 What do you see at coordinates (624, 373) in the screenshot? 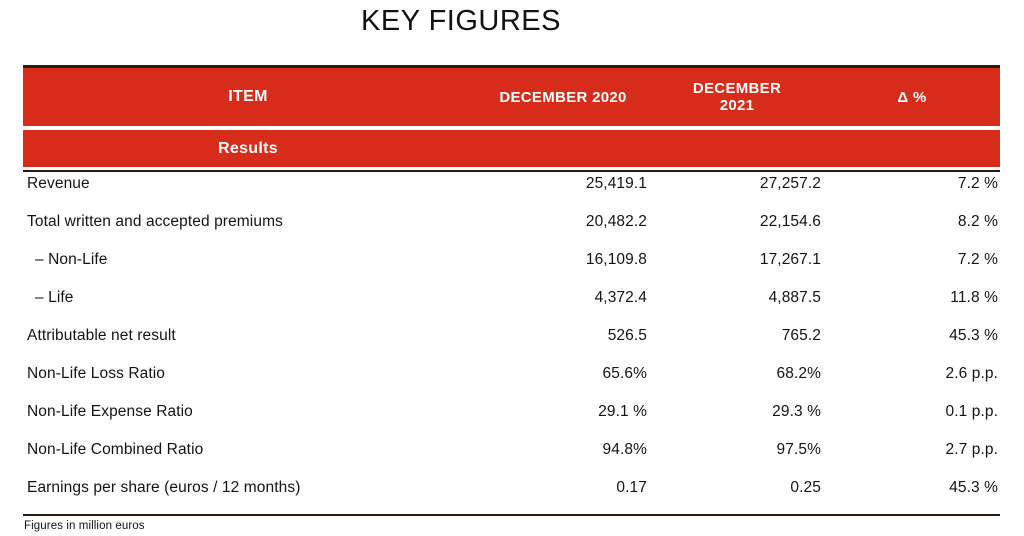
I see `value-dec-2020: 65.6%` at bounding box center [624, 373].